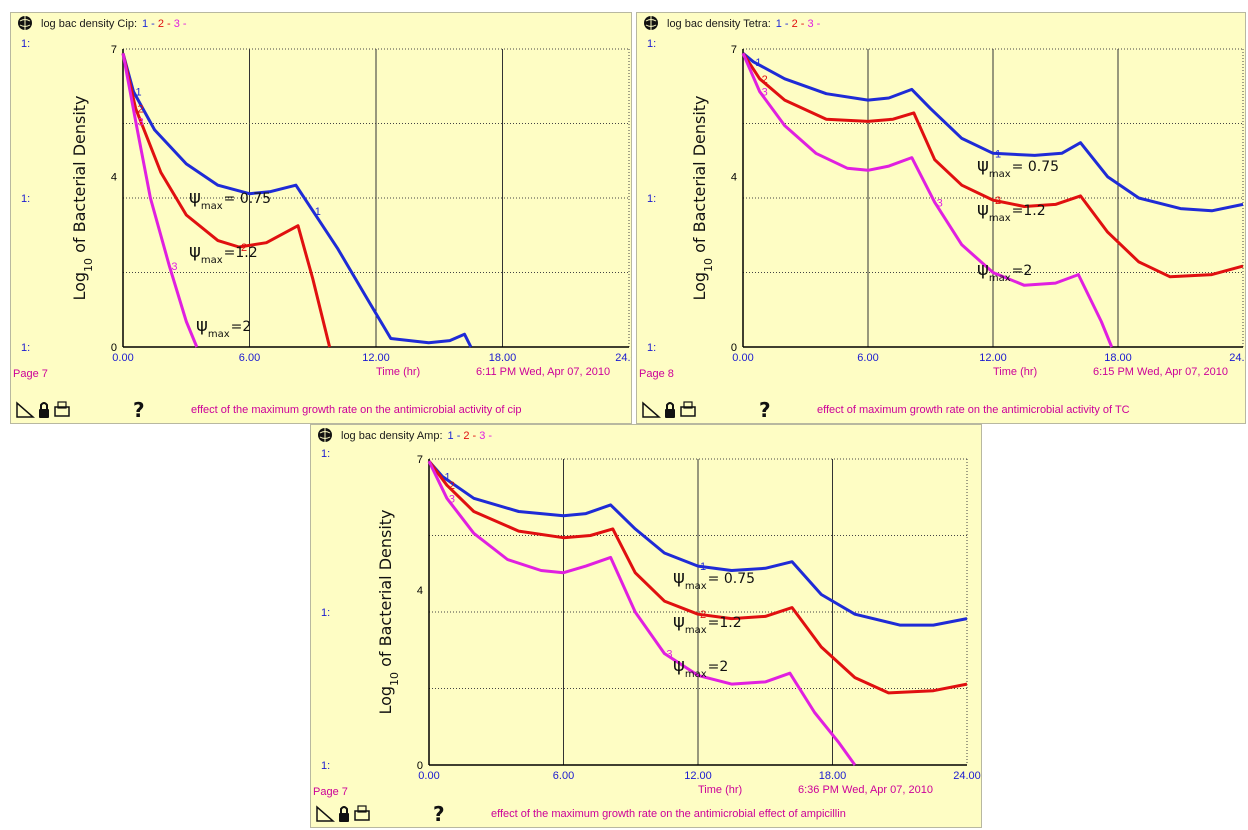 This screenshot has height=830, width=1248. I want to click on x-tick-label: 18.00, so click(503, 358).